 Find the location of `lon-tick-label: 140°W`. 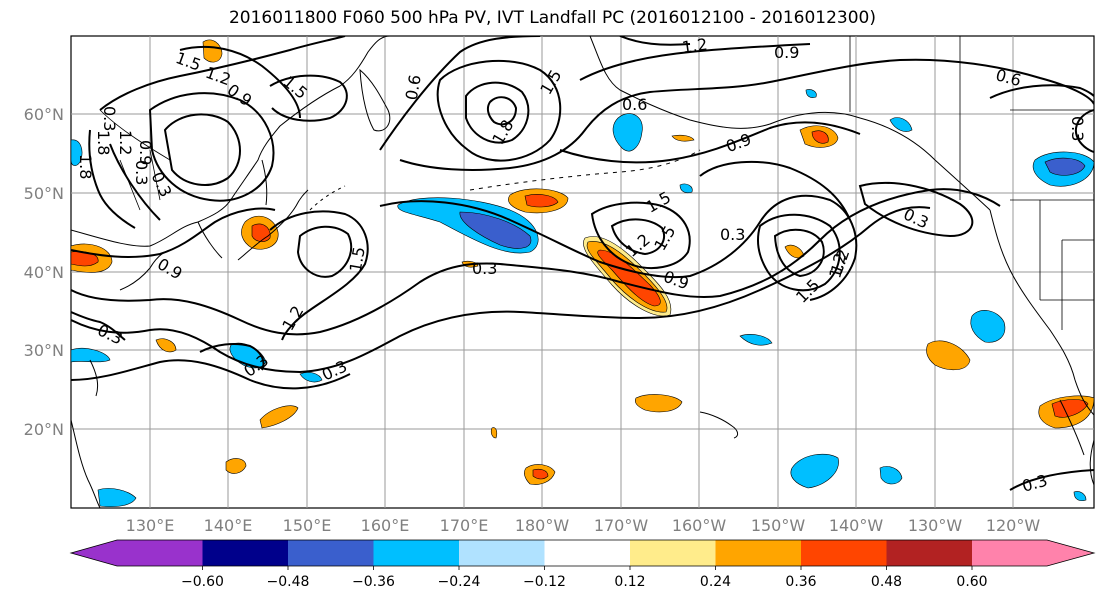

lon-tick-label: 140°W is located at coordinates (856, 525).